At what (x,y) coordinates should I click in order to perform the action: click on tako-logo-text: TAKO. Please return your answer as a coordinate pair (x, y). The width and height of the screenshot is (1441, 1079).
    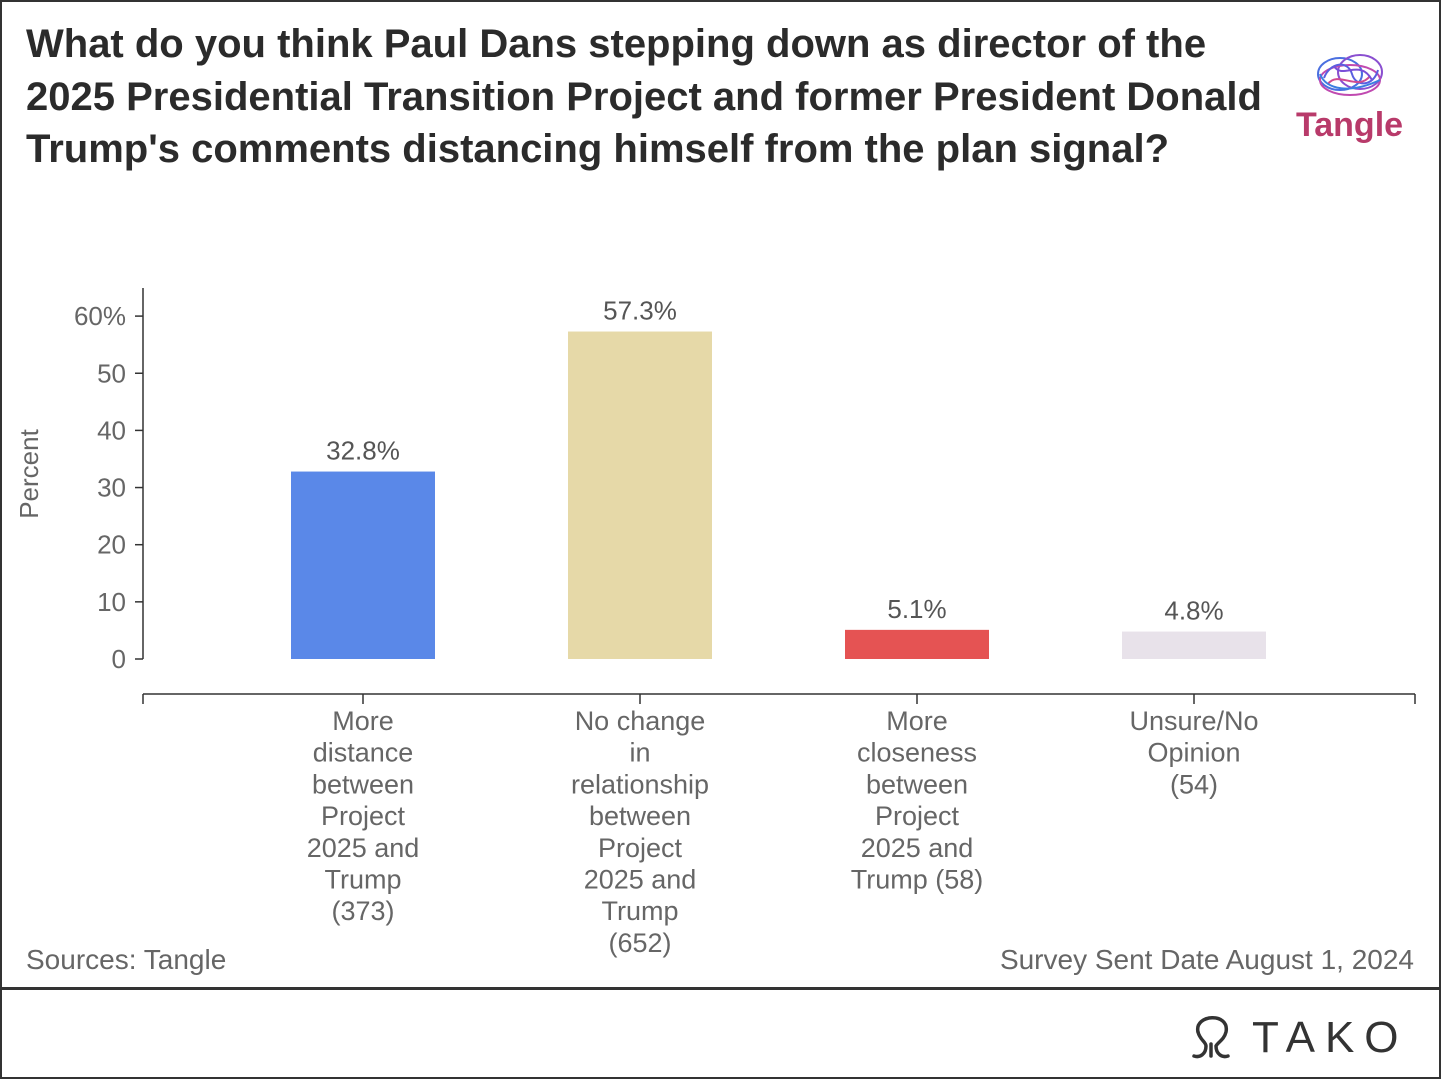
    Looking at the image, I should click on (1330, 1037).